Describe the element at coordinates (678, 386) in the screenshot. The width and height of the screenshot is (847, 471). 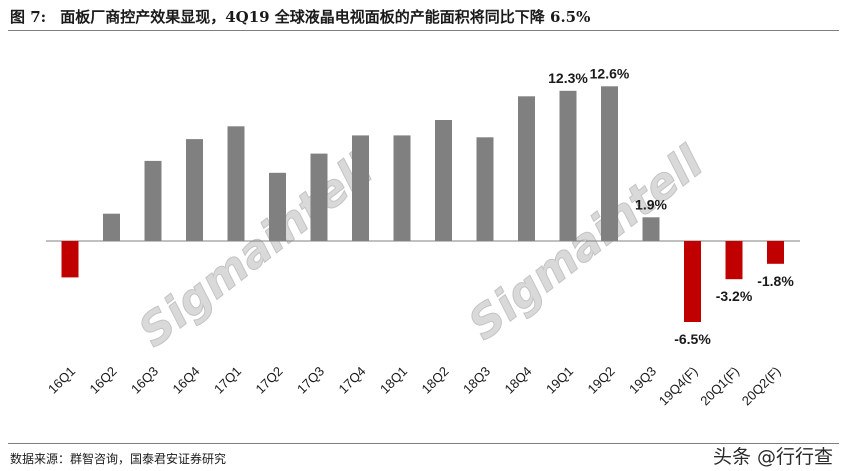
I see `x-tick-label: 19Q4(F)` at that location.